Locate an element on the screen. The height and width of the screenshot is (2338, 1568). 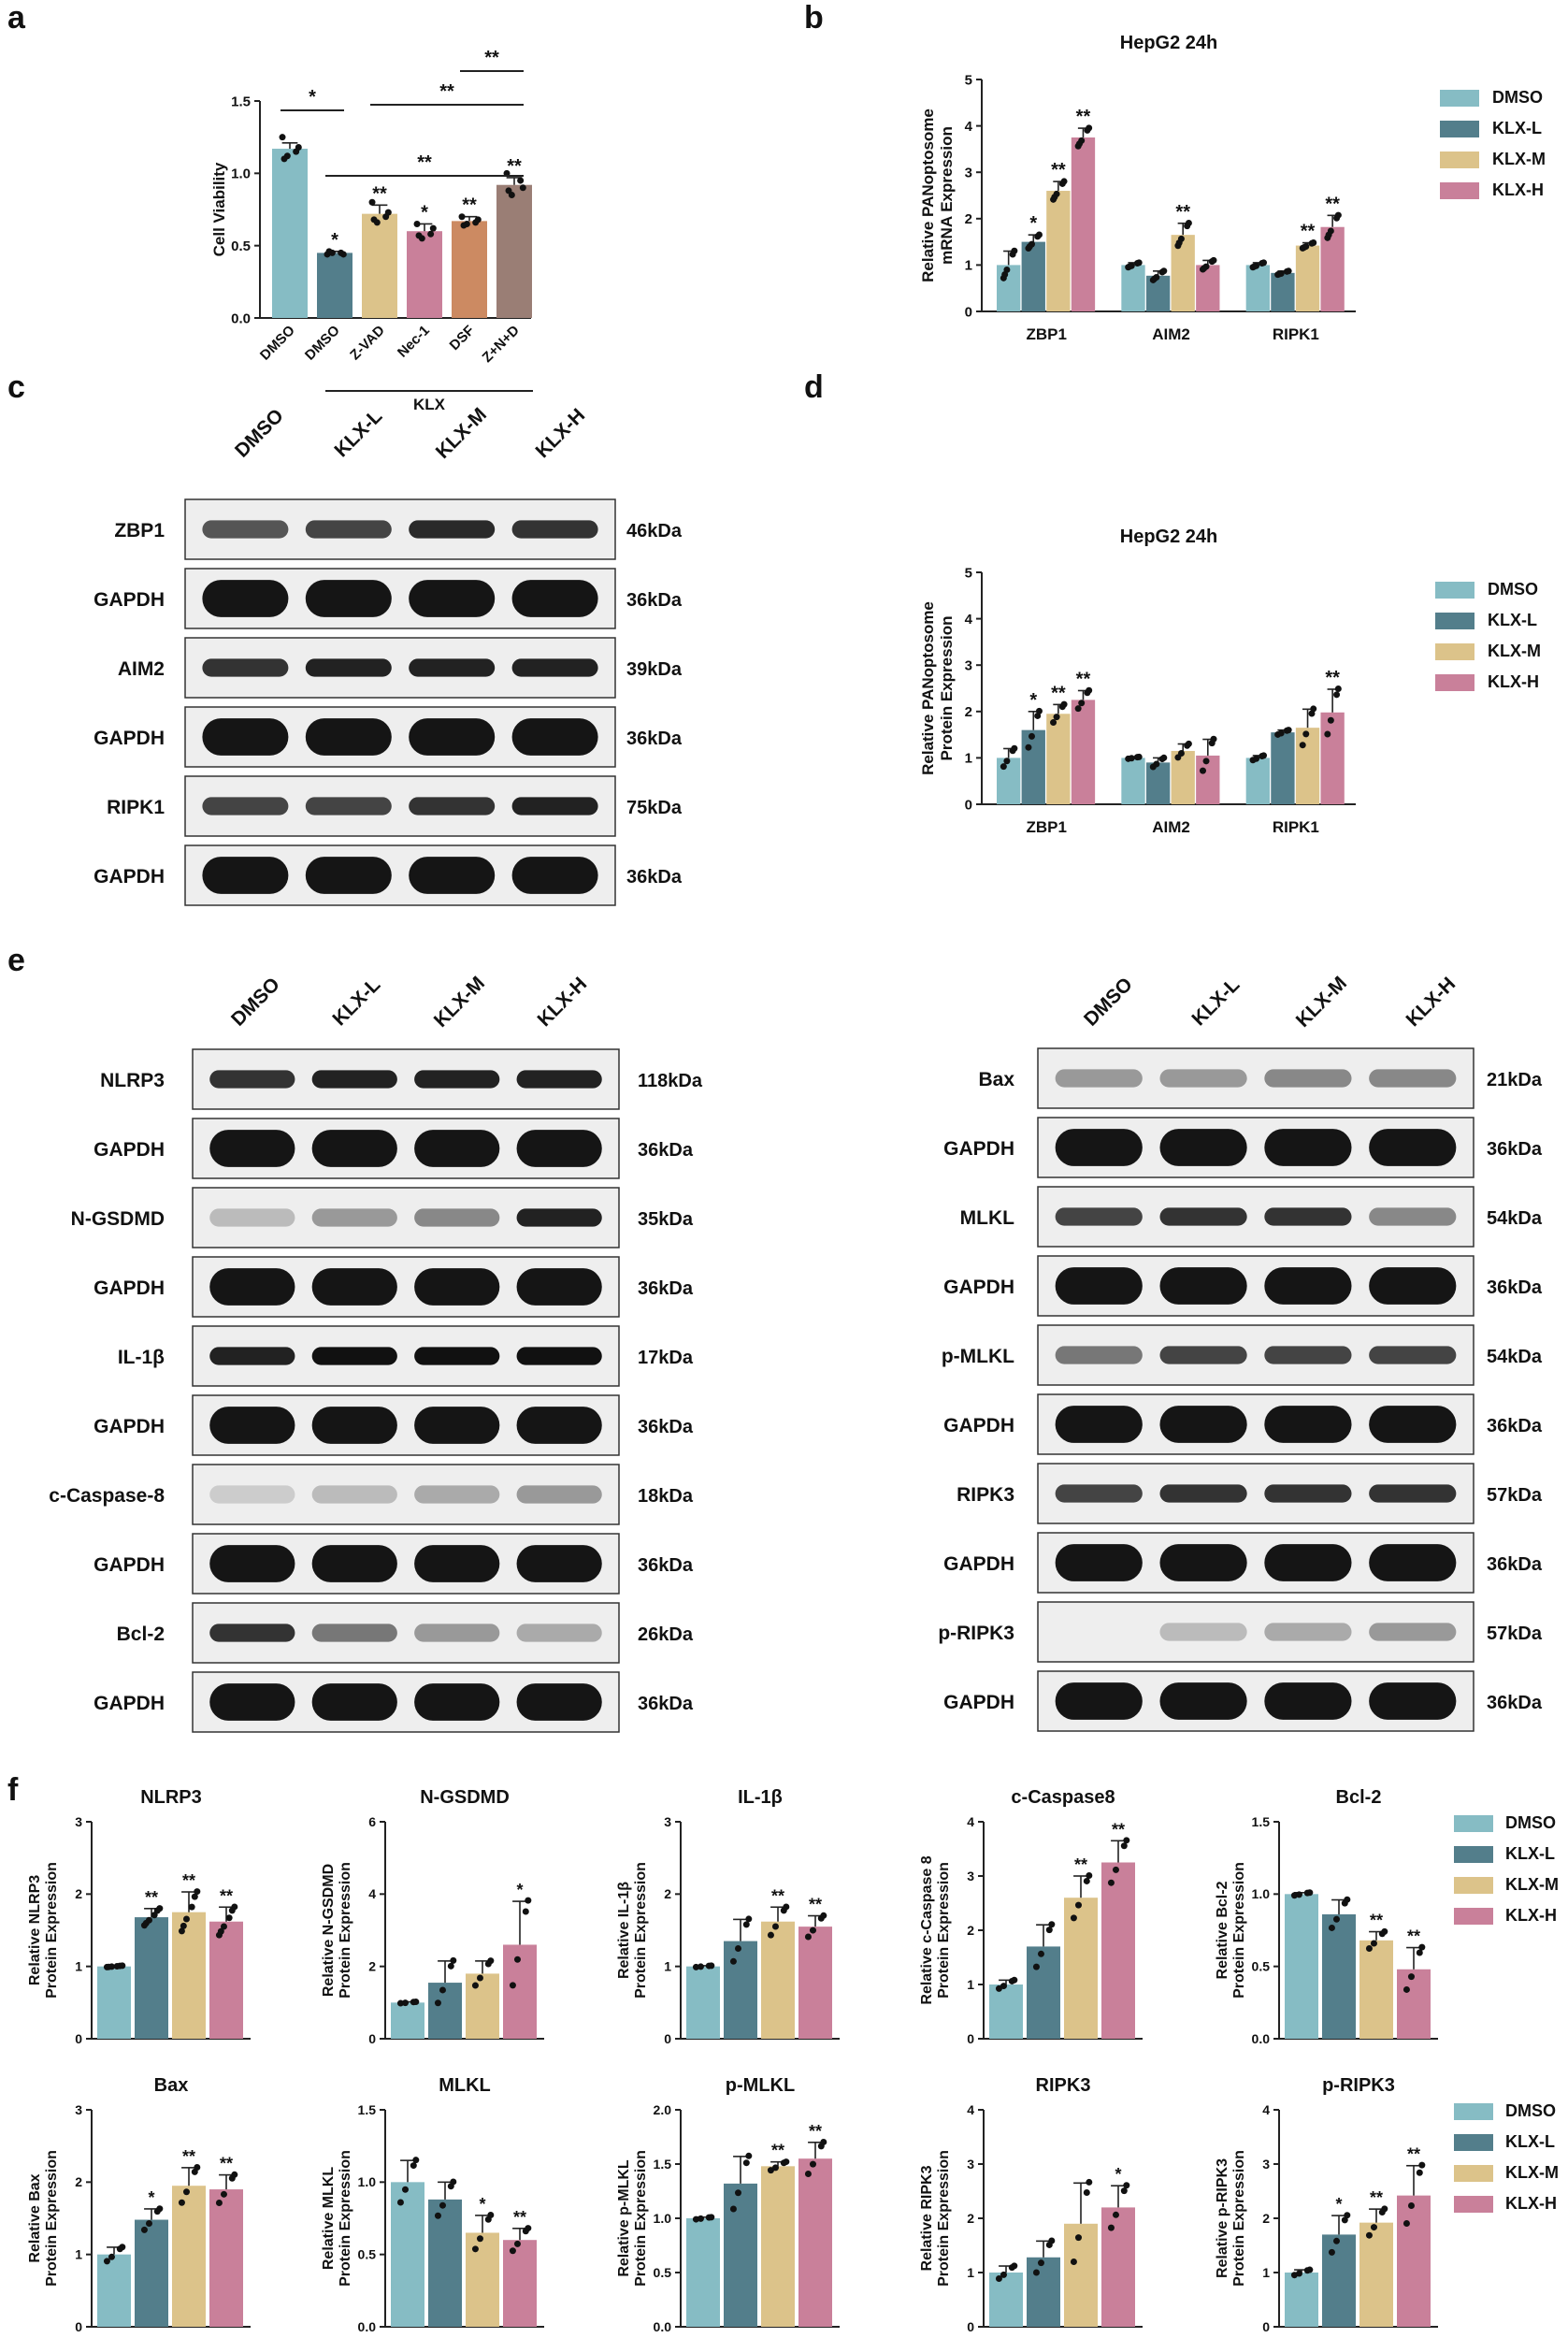
panel-f-8-0-point is located at coordinates (1014, 2266).